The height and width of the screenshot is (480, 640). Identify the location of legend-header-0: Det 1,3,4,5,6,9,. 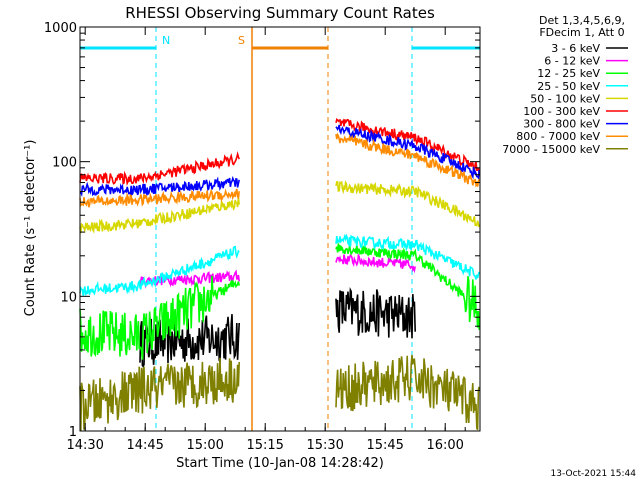
(582, 20).